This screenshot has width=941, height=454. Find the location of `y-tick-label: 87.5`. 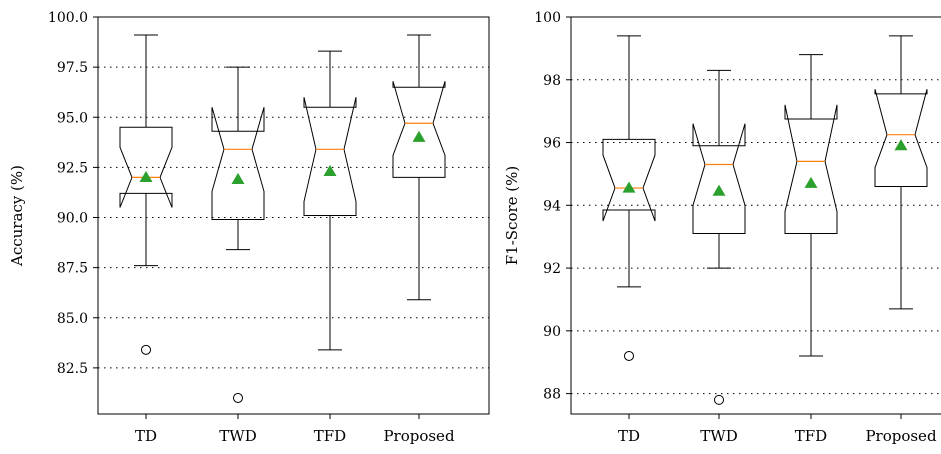

y-tick-label: 87.5 is located at coordinates (72, 269).